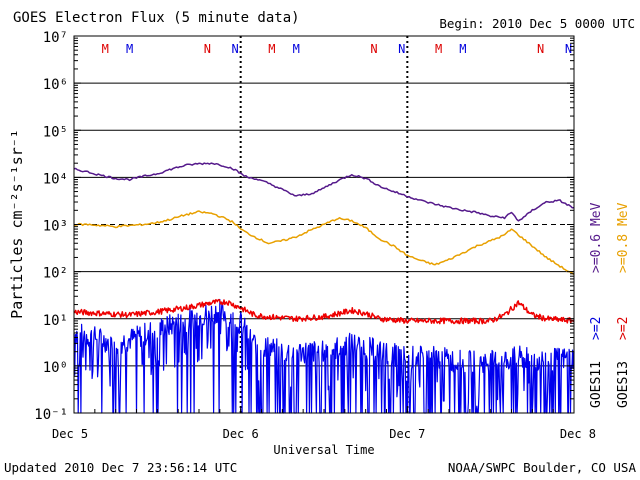 This screenshot has width=640, height=480. Describe the element at coordinates (55, 274) in the screenshot. I see `y-tick-label-3: 10²` at that location.